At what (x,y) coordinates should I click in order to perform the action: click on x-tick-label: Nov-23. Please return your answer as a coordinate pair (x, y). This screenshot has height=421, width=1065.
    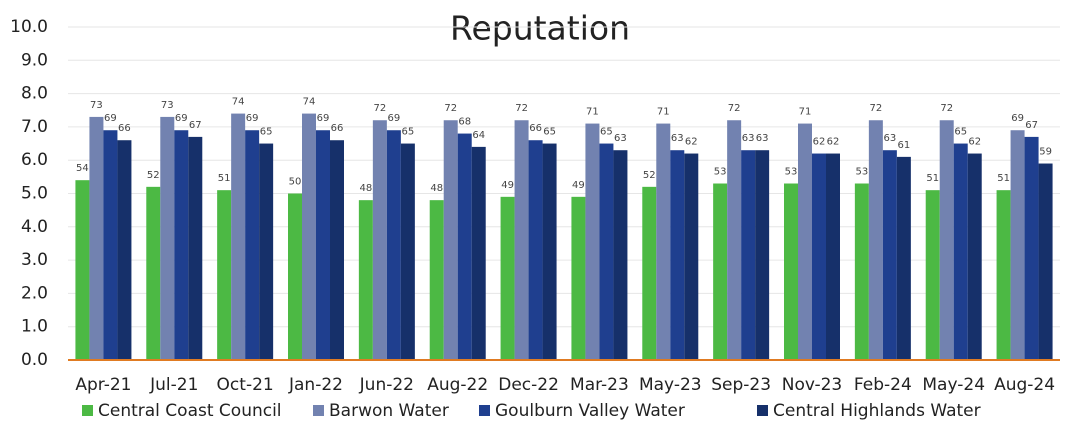
    Looking at the image, I should click on (812, 385).